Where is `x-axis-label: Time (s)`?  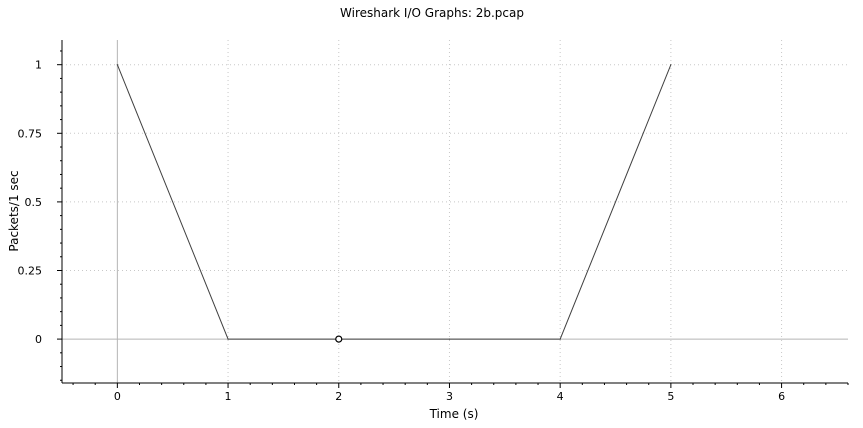
x-axis-label: Time (s) is located at coordinates (454, 414).